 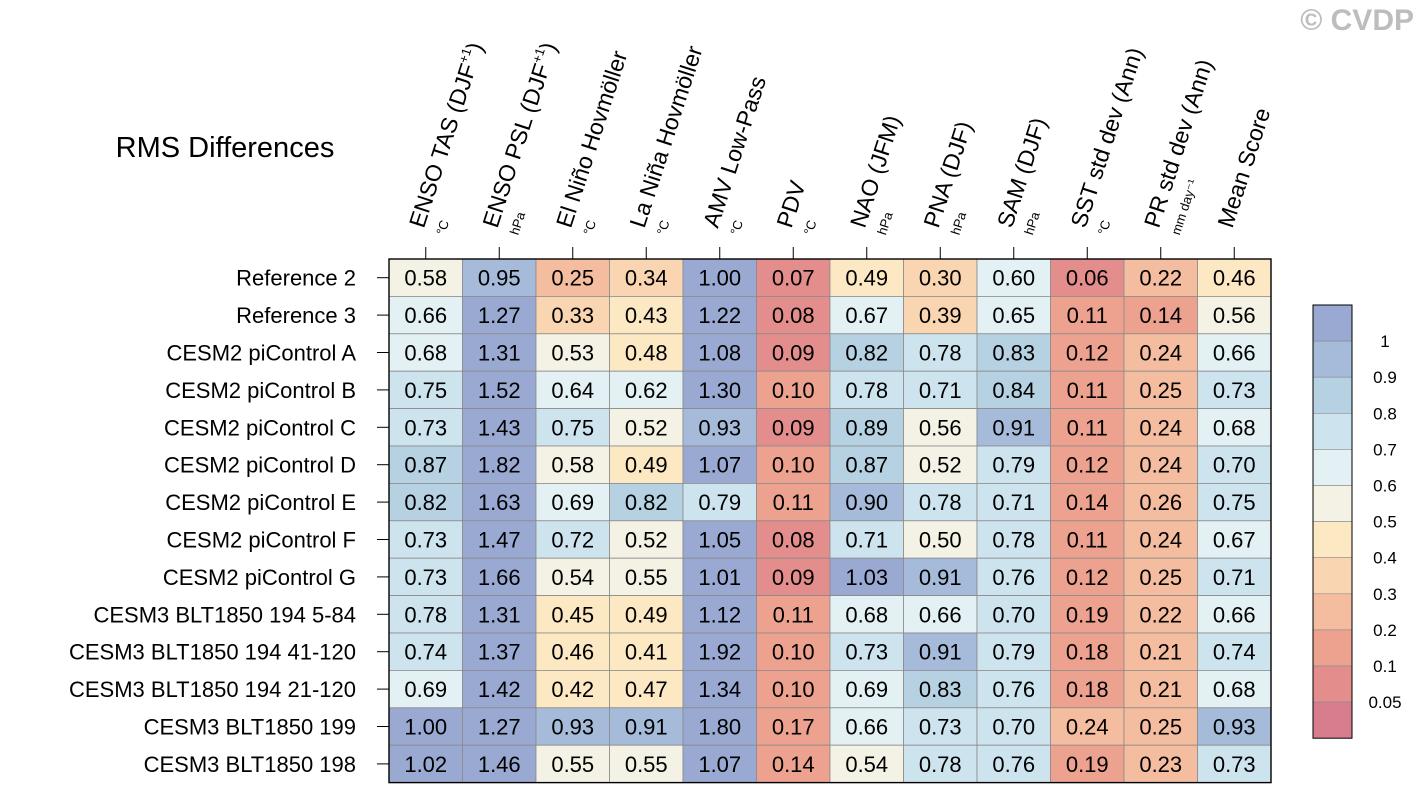 What do you see at coordinates (646, 577) in the screenshot?
I see `cell-value: 0.55` at bounding box center [646, 577].